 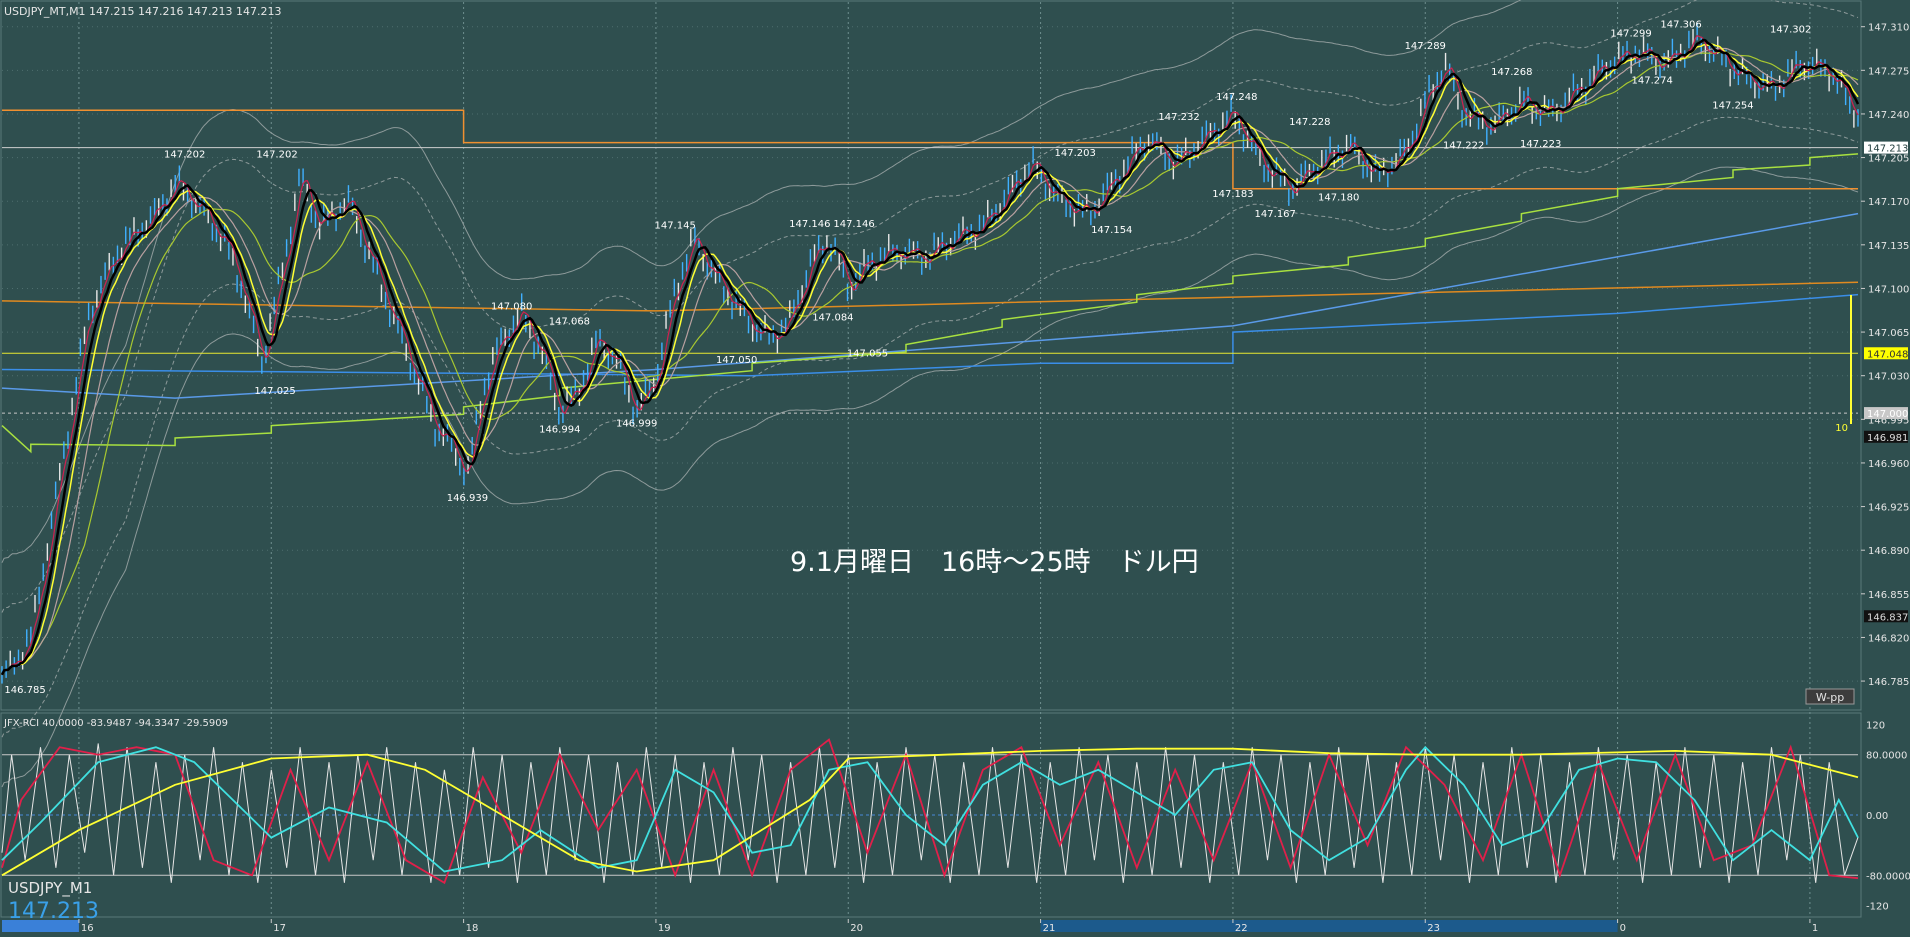 I want to click on time-highlight, so click(x=1329, y=926).